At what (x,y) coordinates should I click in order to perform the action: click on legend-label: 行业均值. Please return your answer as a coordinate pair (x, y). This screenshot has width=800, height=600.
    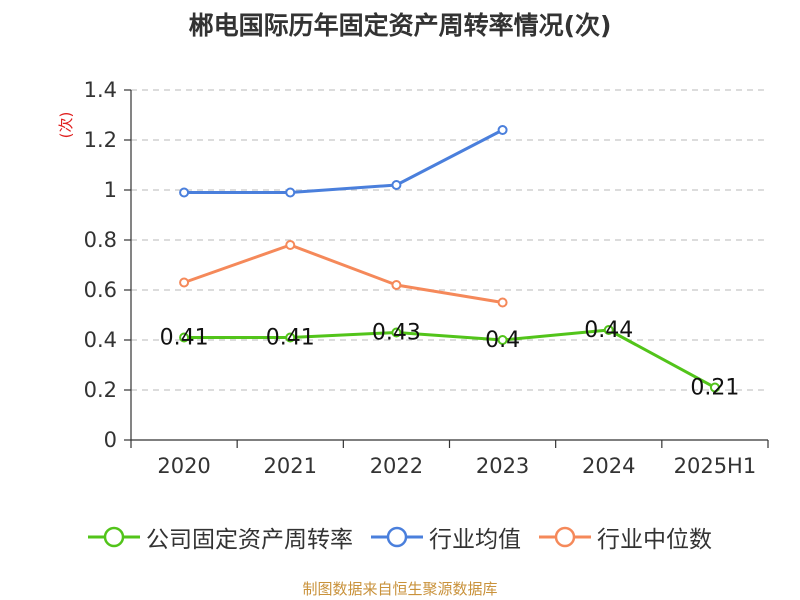
    Looking at the image, I should click on (475, 540).